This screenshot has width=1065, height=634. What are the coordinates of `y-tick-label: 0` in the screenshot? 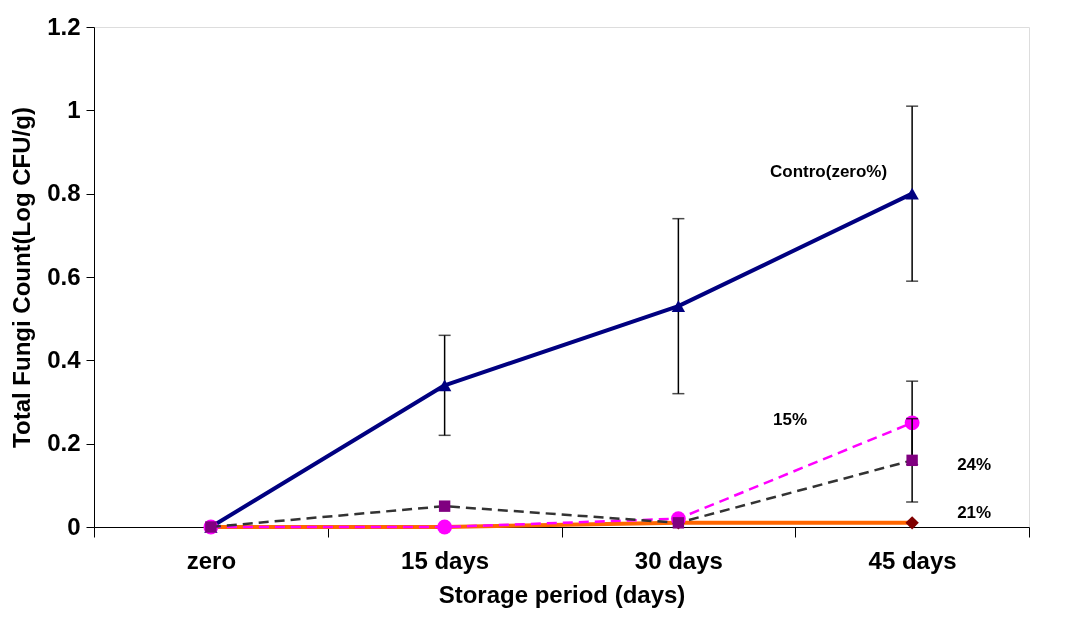 It's located at (74, 526).